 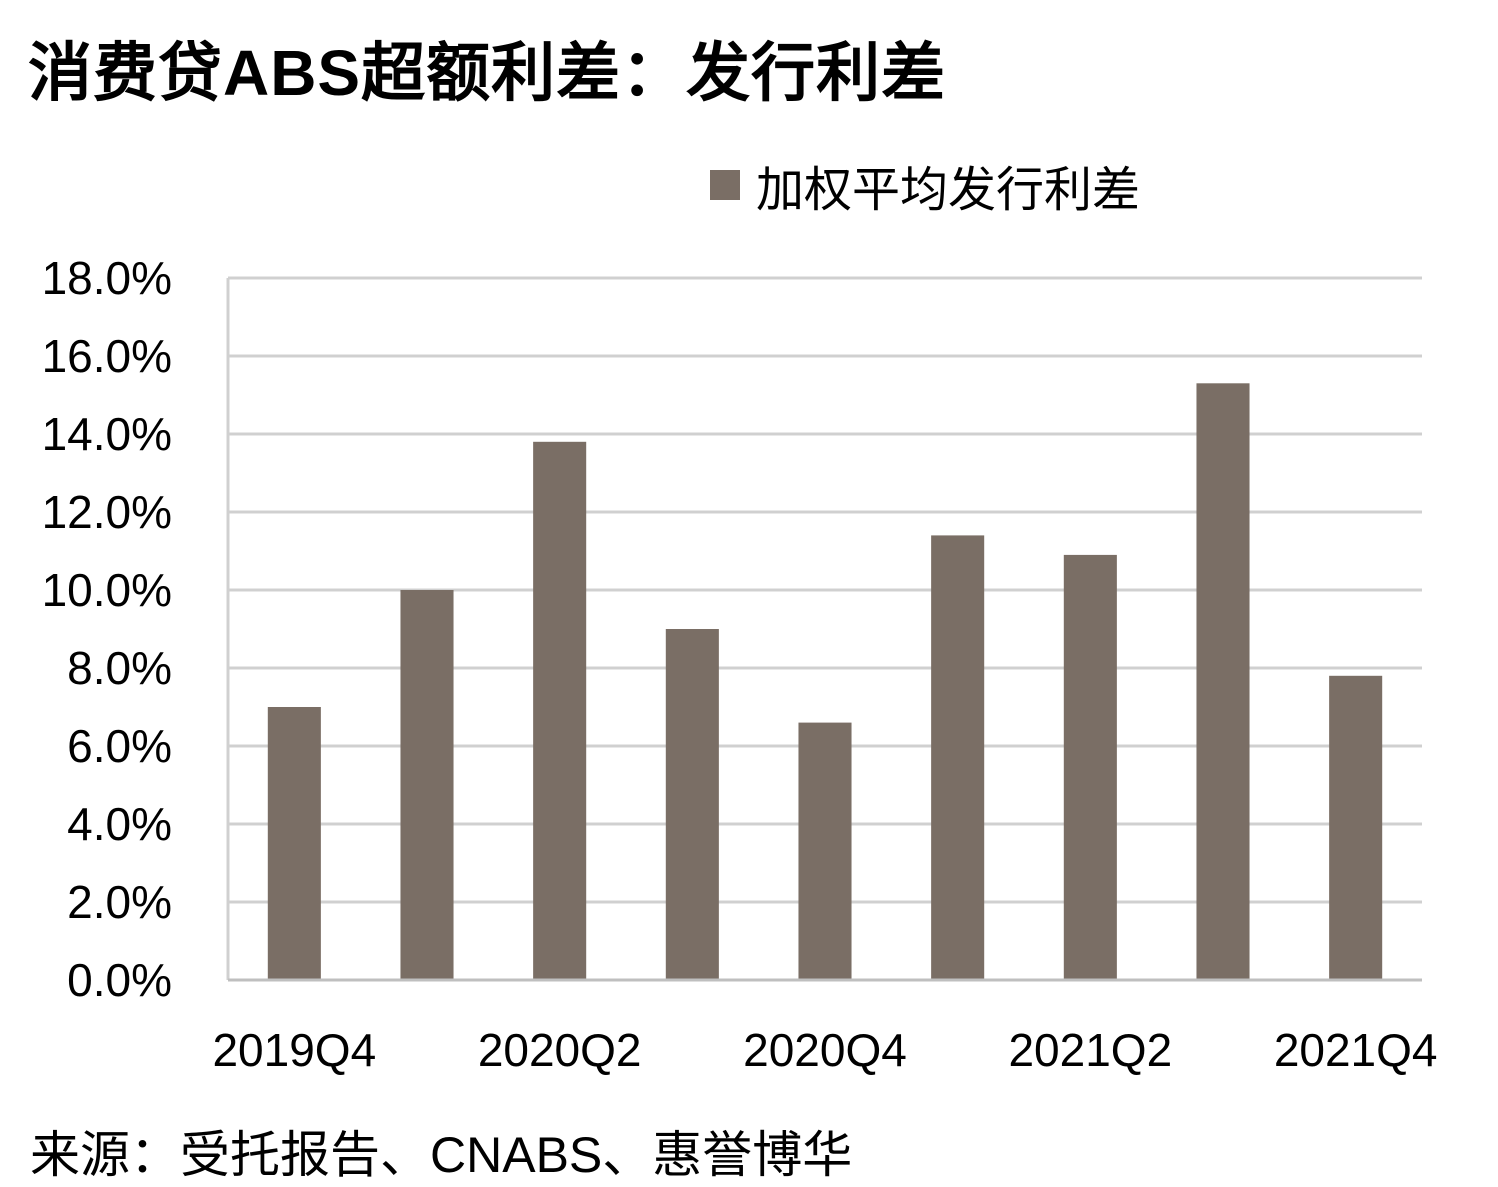 What do you see at coordinates (119, 746) in the screenshot?
I see `y-tick-label: 6.0%` at bounding box center [119, 746].